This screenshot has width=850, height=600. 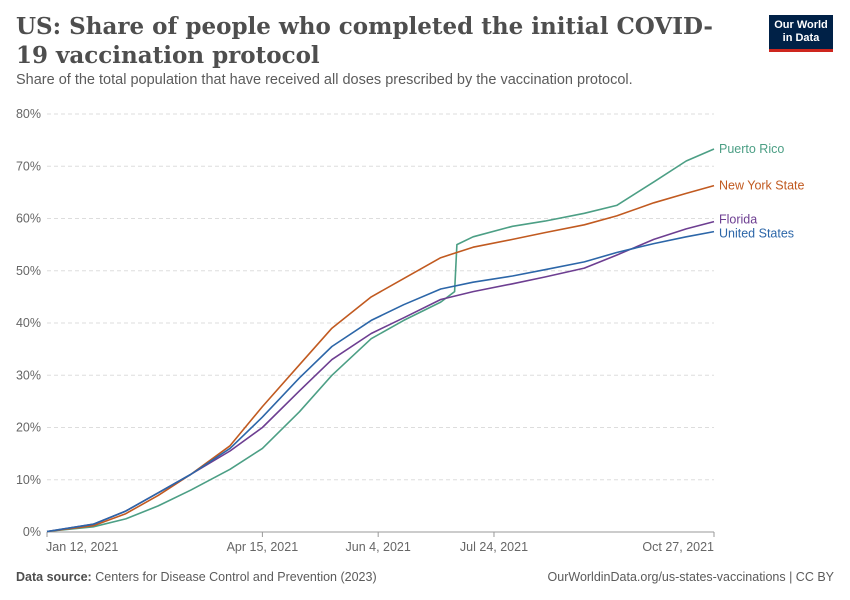 I want to click on series-label: Puerto Rico, so click(x=751, y=149).